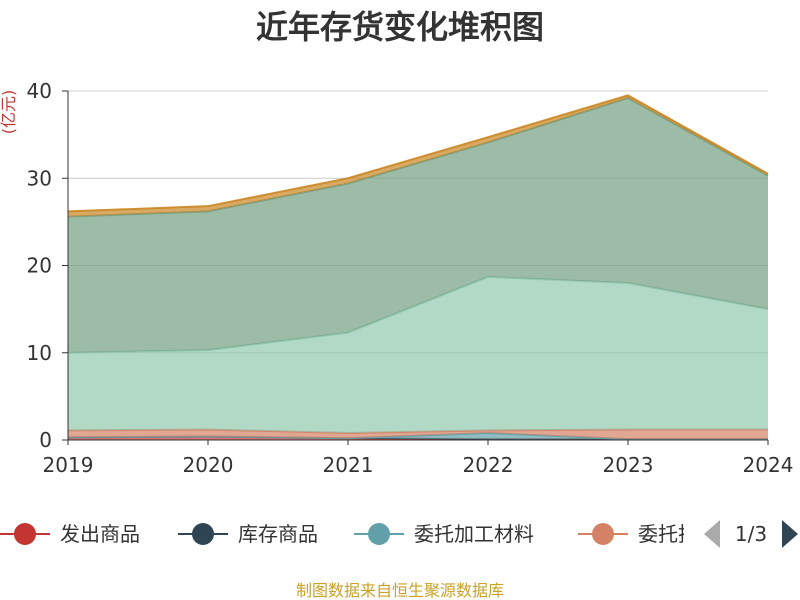 The image size is (800, 600). What do you see at coordinates (39, 353) in the screenshot?
I see `y-tick-label: 10` at bounding box center [39, 353].